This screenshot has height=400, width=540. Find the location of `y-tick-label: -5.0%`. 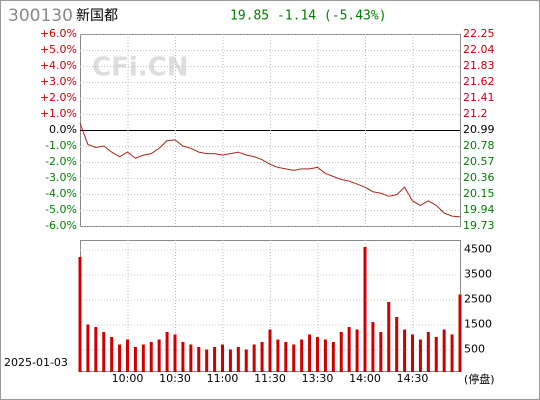

y-tick-label: -5.0% is located at coordinates (61, 209).